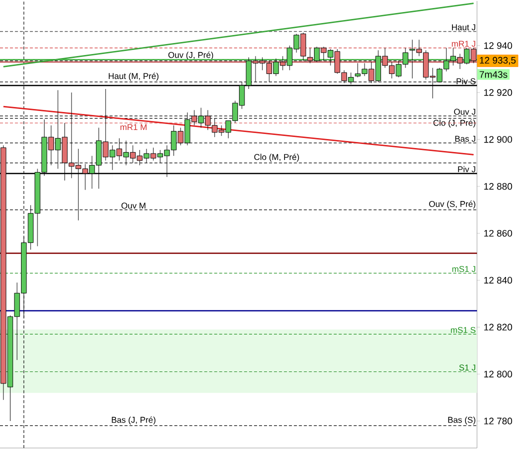  What do you see at coordinates (464, 43) in the screenshot?
I see `ref-line-label: mR1 J` at bounding box center [464, 43].